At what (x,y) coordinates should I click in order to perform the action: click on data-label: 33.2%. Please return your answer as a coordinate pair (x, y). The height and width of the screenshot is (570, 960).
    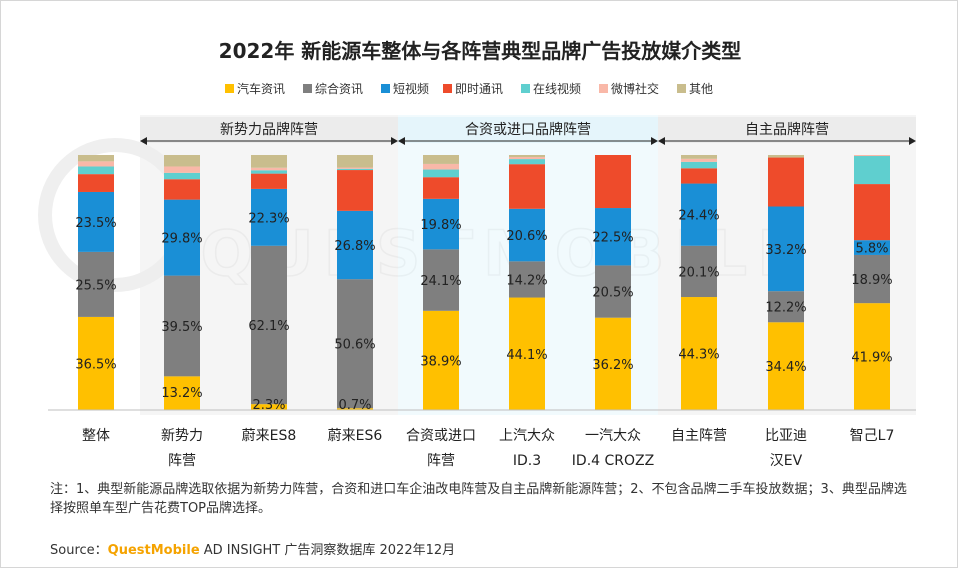
    Looking at the image, I should click on (785, 250).